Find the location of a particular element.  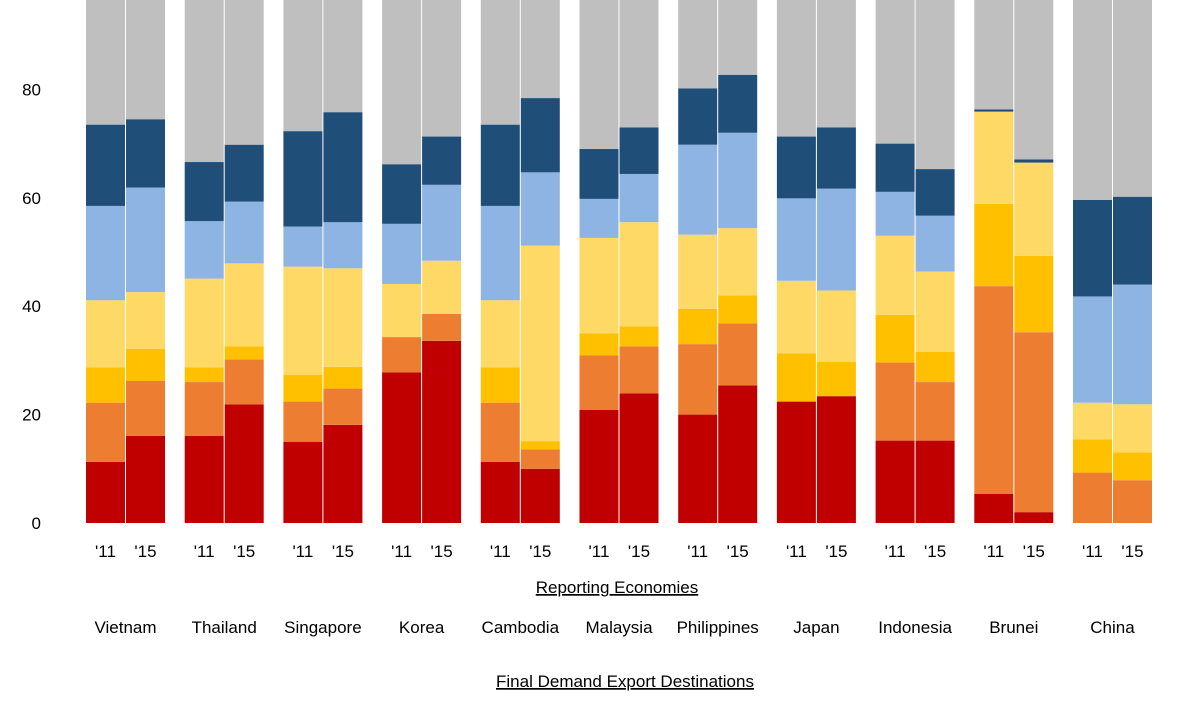

bar-segment-2-thailand-2011 is located at coordinates (204, 409).